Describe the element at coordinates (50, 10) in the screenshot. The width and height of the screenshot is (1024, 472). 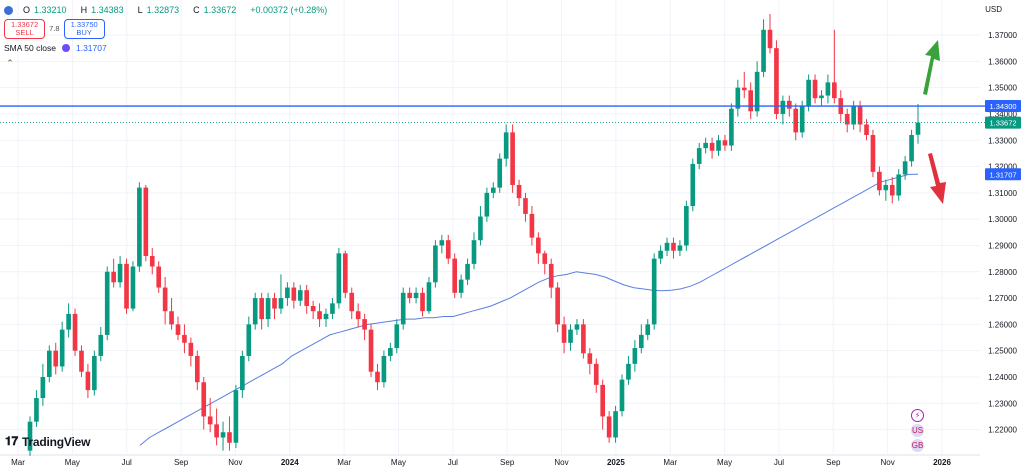
I see `open-value: 1.33210` at that location.